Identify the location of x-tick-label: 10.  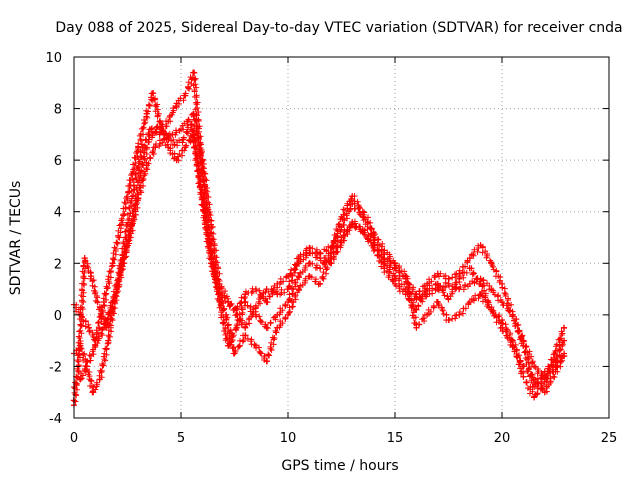
(288, 438).